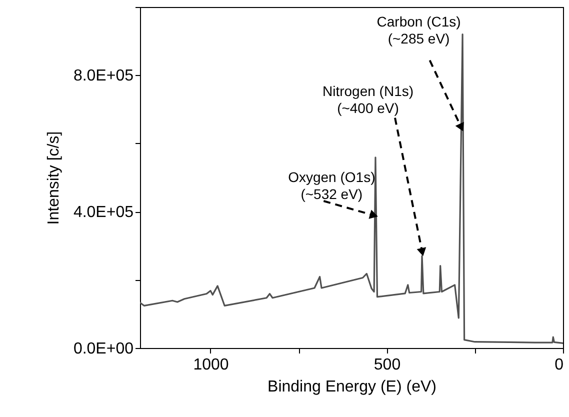  What do you see at coordinates (352, 387) in the screenshot?
I see `x-axis-title: Binding Energy (E) (eV)` at bounding box center [352, 387].